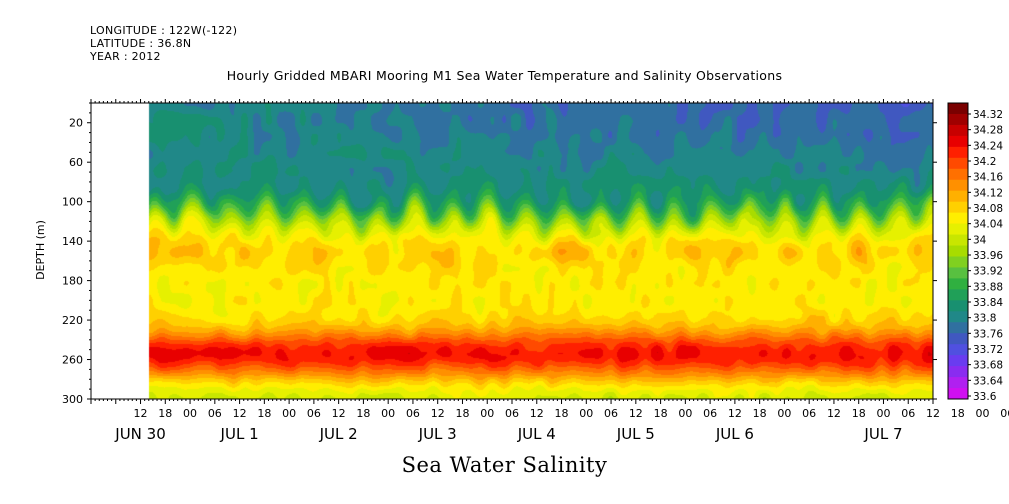 The width and height of the screenshot is (1009, 504). What do you see at coordinates (988, 334) in the screenshot?
I see `colorbar-label: 33.76` at bounding box center [988, 334].